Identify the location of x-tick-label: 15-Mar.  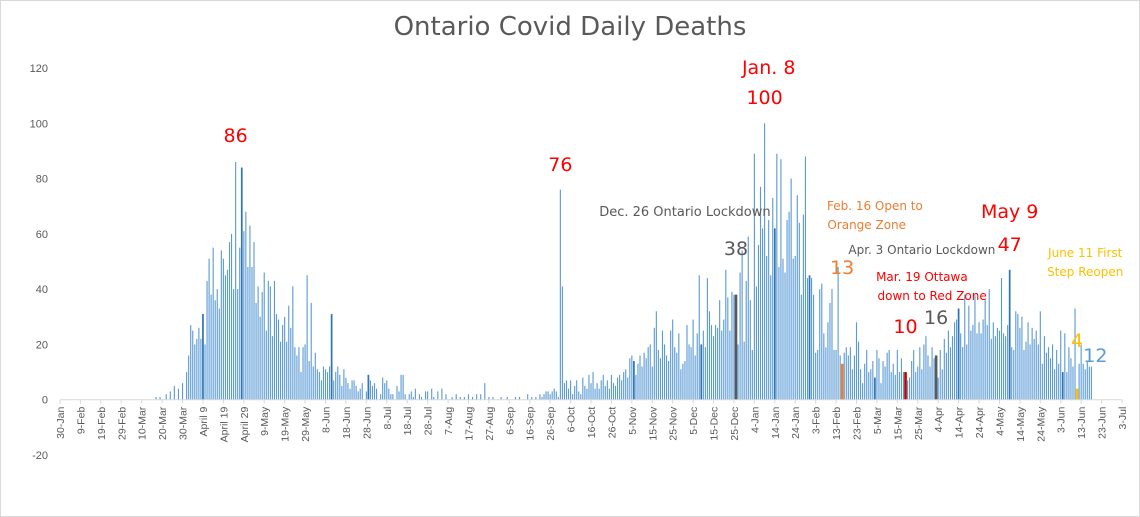
(898, 423).